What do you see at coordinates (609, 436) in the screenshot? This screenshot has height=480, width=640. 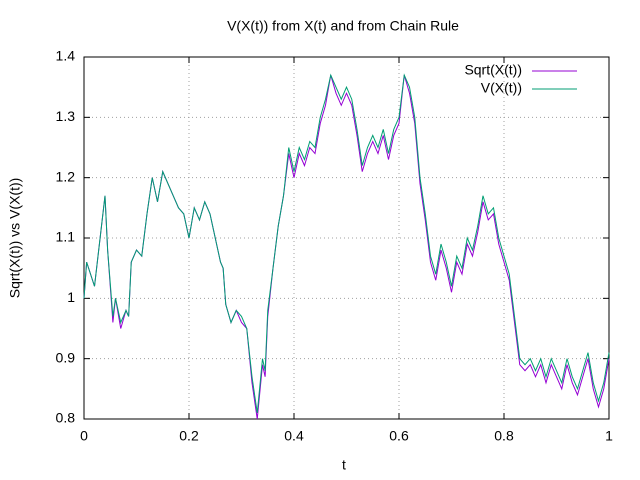 I see `x-tick-label: 1` at bounding box center [609, 436].